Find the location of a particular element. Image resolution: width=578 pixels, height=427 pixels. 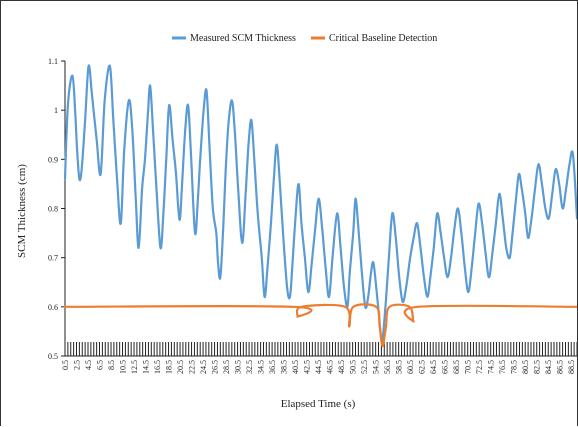

x-tick-label: 8.5 is located at coordinates (111, 365).